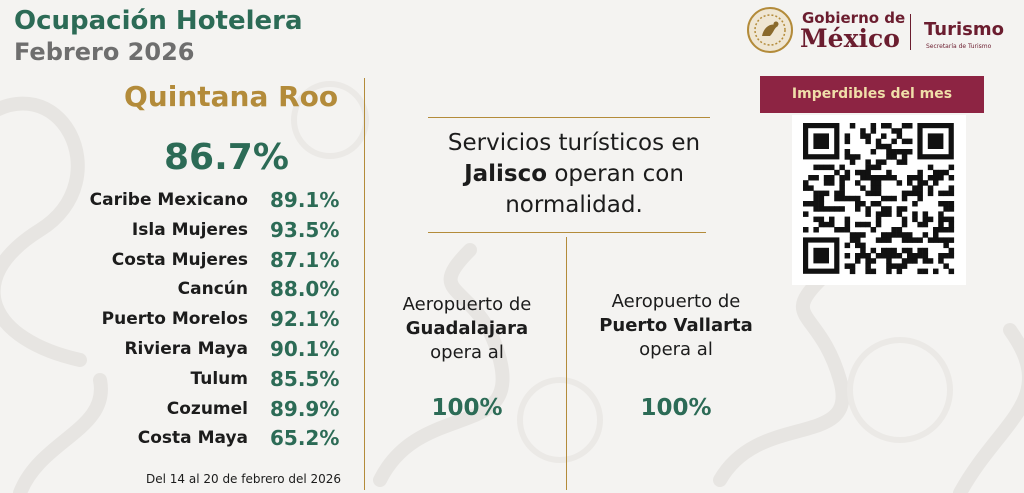 The width and height of the screenshot is (1024, 493). What do you see at coordinates (186, 348) in the screenshot?
I see `destination-name: Riviera Maya` at bounding box center [186, 348].